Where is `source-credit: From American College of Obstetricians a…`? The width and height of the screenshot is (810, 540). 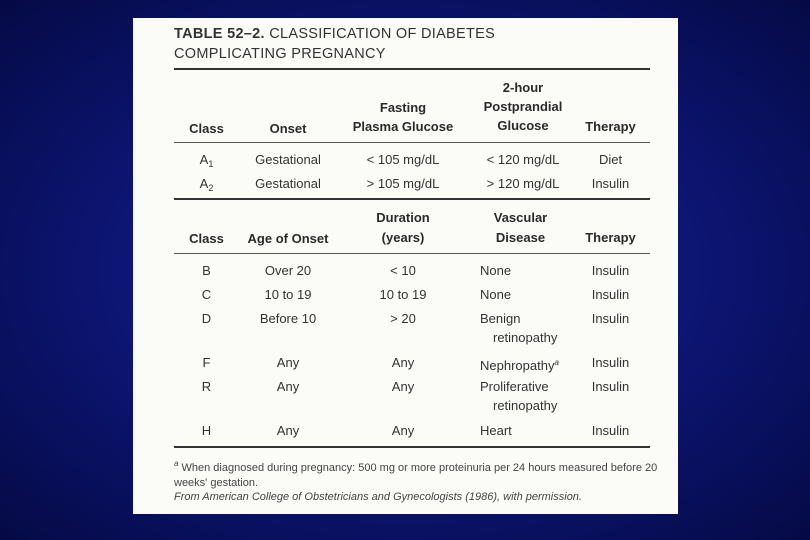 source-credit: From American College of Obstetricians a… is located at coordinates (378, 497).